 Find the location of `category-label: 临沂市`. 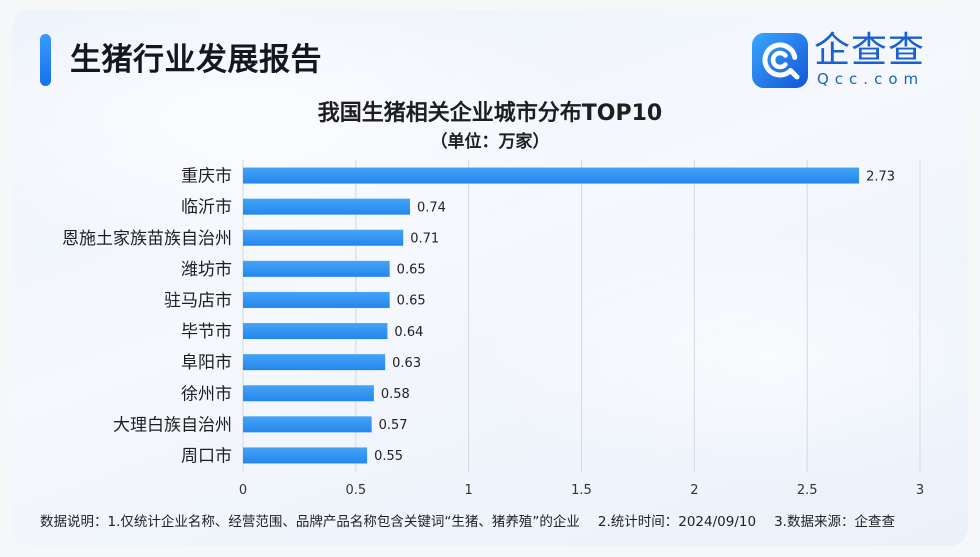

category-label: 临沂市 is located at coordinates (206, 208).